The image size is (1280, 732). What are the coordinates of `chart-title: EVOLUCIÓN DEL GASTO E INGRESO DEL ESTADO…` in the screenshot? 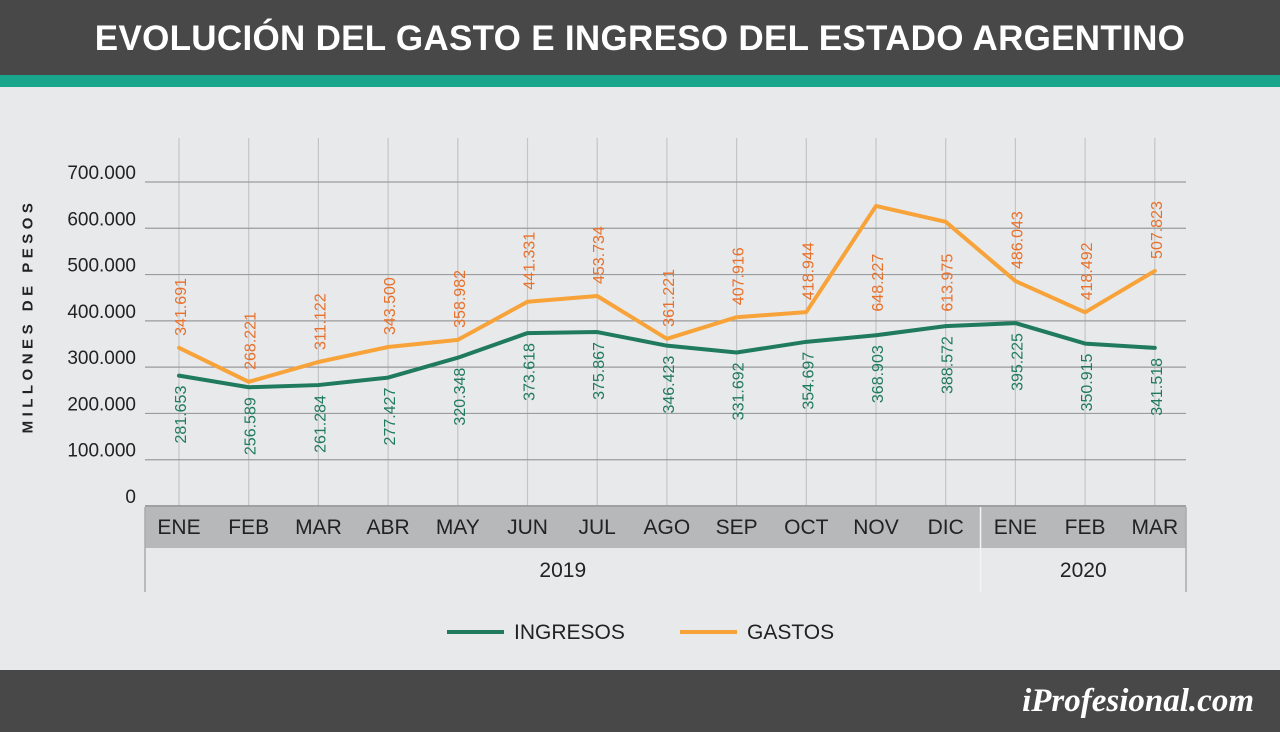 It's located at (640, 38).